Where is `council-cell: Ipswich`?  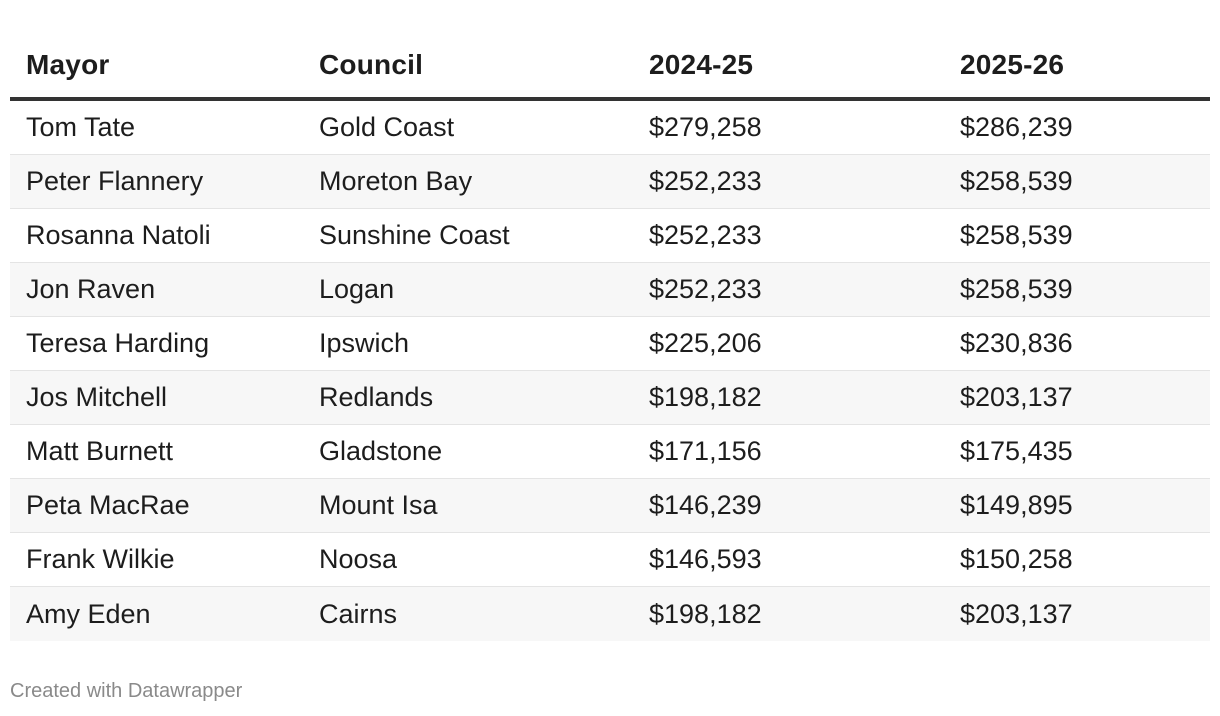 council-cell: Ipswich is located at coordinates (364, 343).